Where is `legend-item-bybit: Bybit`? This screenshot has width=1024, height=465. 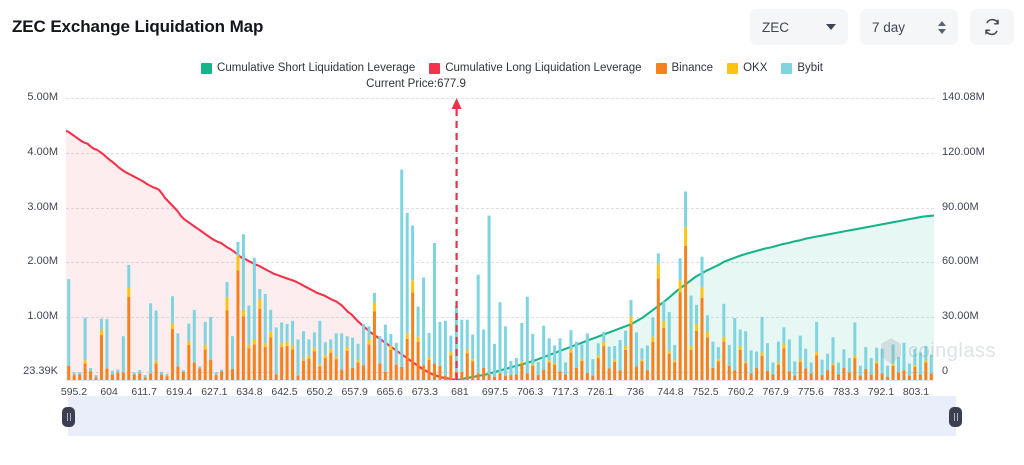
legend-item-bybit: Bybit is located at coordinates (802, 68).